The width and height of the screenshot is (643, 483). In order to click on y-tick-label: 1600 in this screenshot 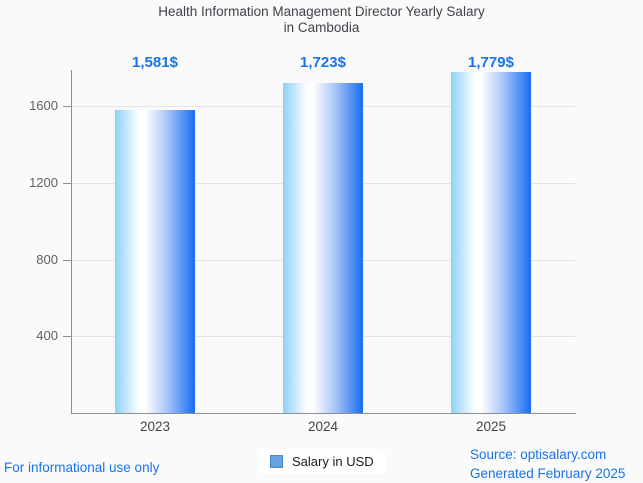, I will do `click(43, 106)`.